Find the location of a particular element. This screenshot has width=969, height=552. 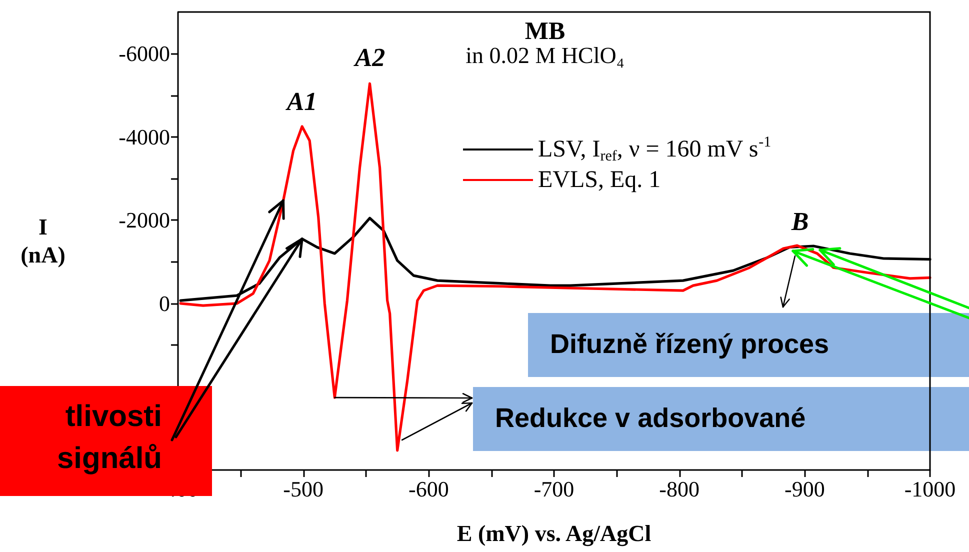

x-tick-label: -1000 is located at coordinates (930, 489).